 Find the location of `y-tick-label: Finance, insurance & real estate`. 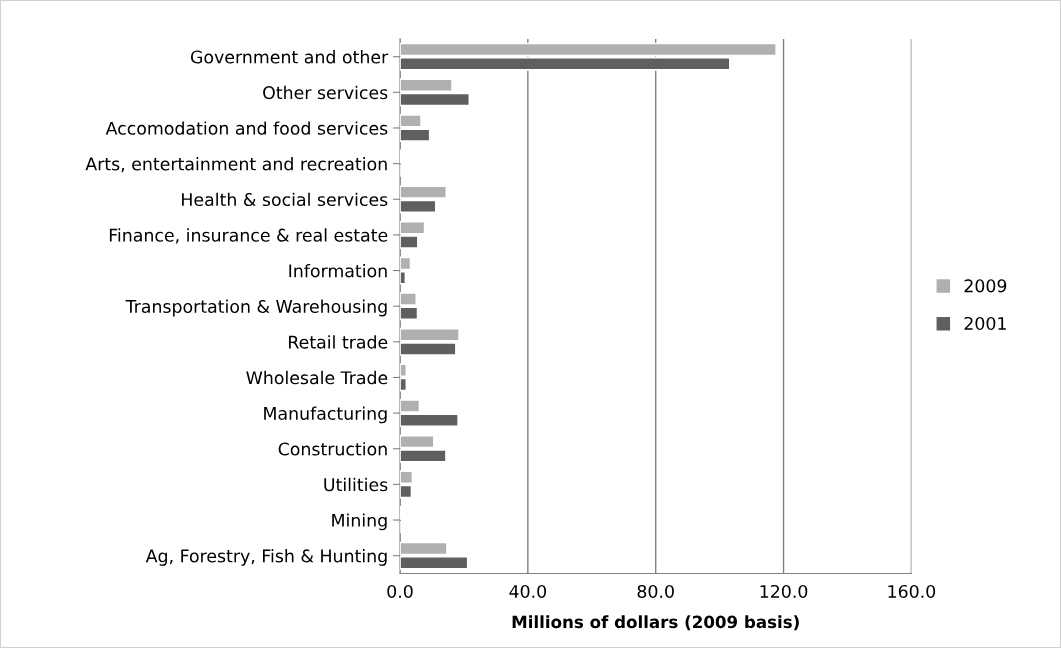

y-tick-label: Finance, insurance & real estate is located at coordinates (248, 236).